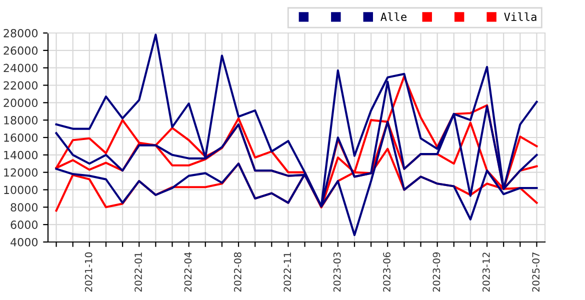 The width and height of the screenshot is (585, 300). Describe the element at coordinates (24, 224) in the screenshot. I see `y-tick-label: 6000` at that location.